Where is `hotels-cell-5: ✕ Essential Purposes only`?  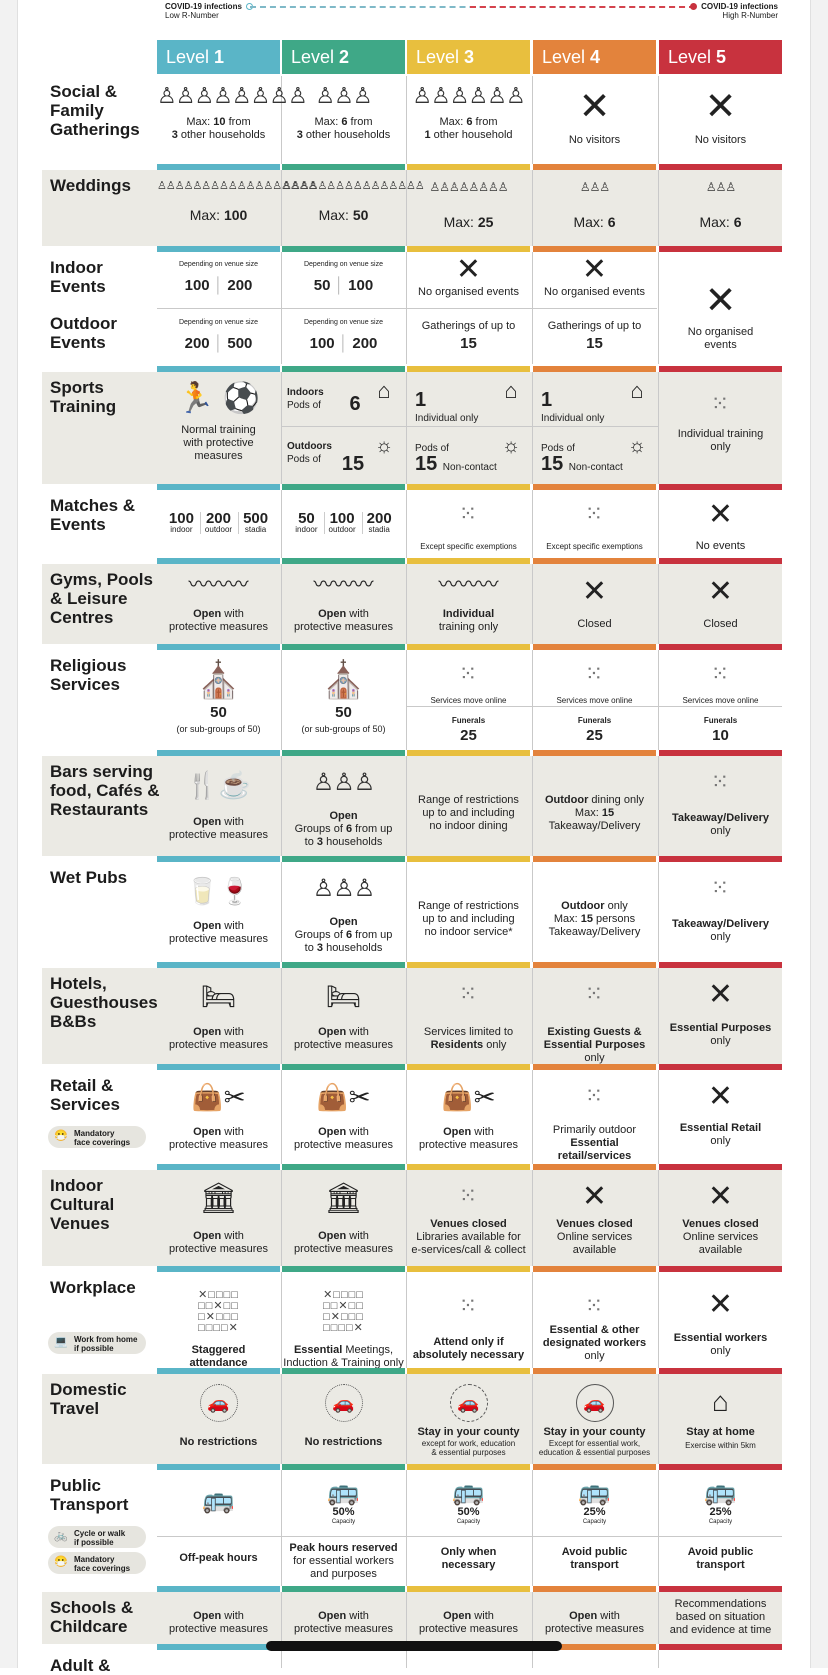 hotels-cell-5: ✕ Essential Purposes only is located at coordinates (720, 1013).